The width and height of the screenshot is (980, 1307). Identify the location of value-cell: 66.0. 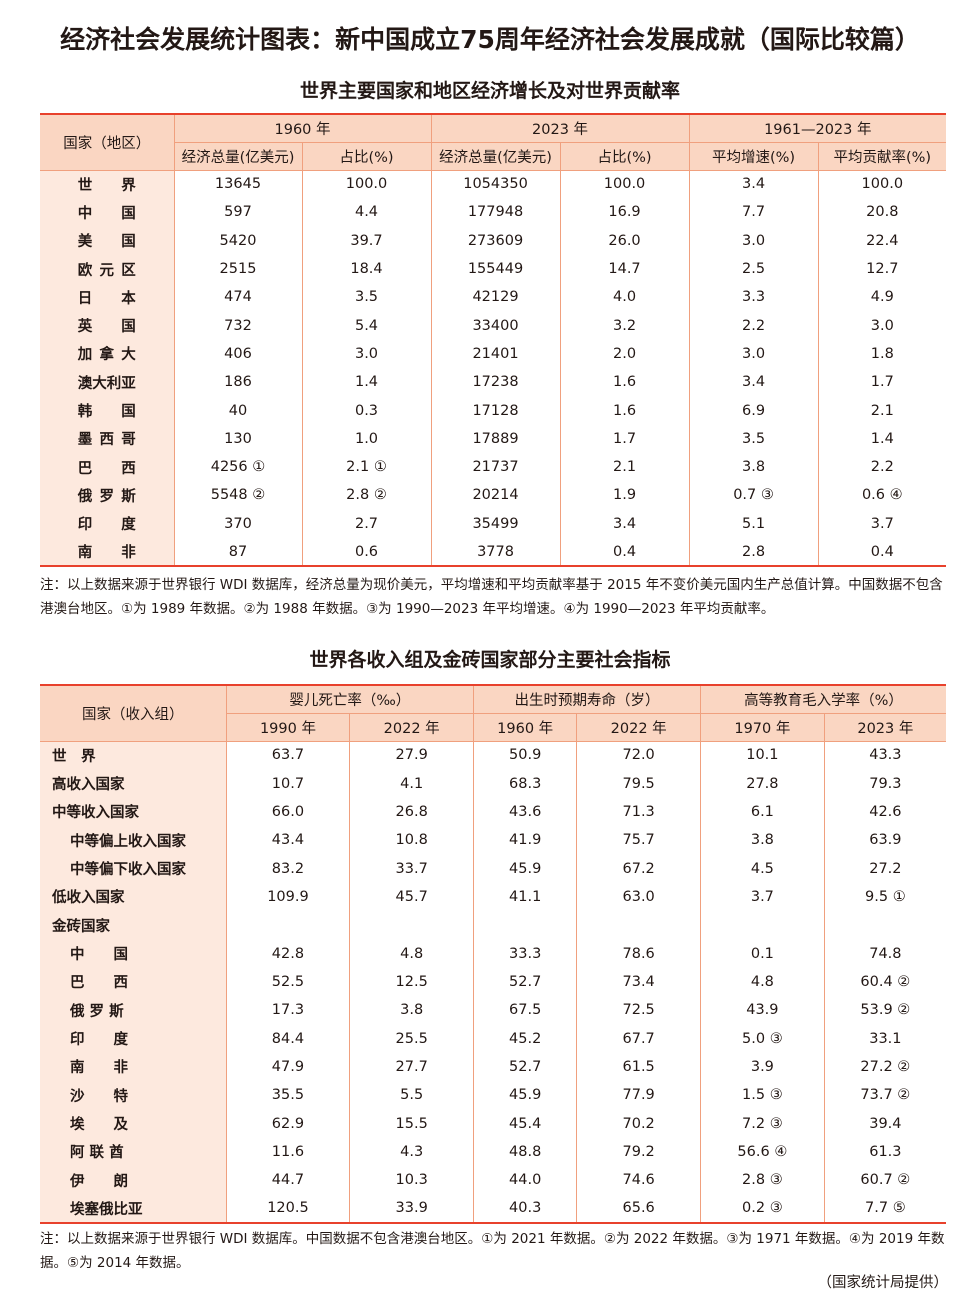
(288, 812).